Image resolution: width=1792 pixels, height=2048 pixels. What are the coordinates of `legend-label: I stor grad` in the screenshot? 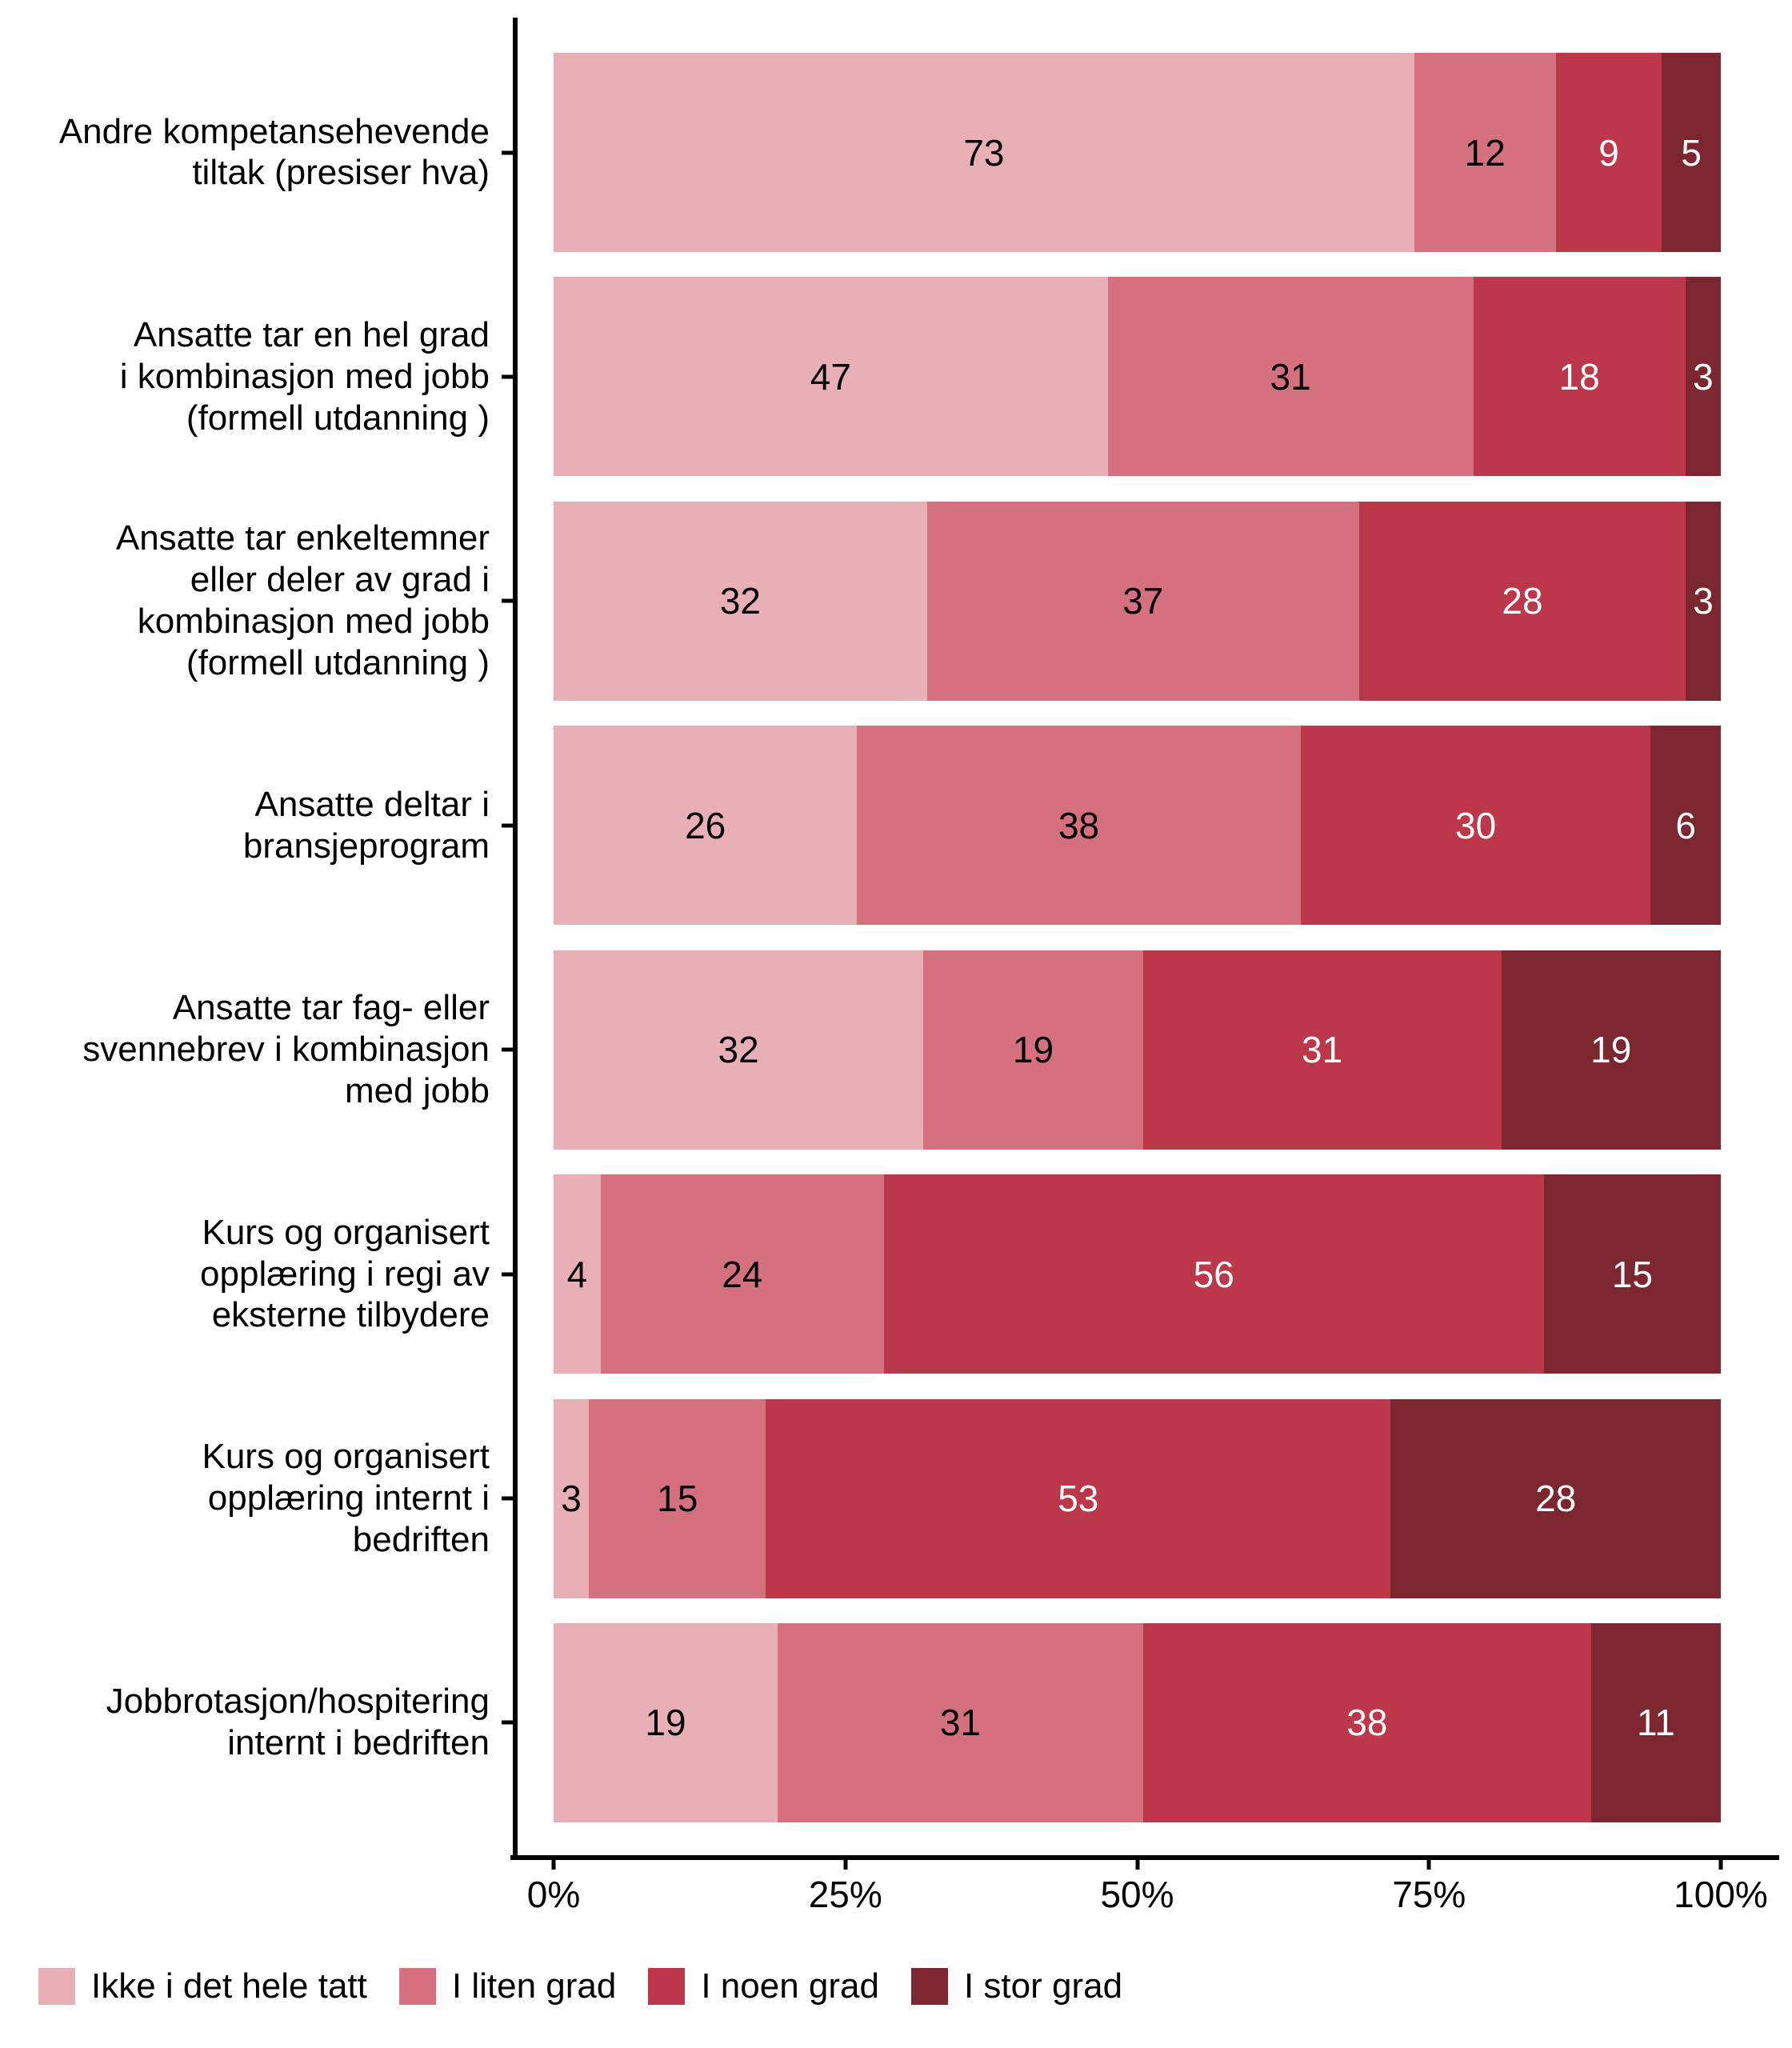 It's located at (1043, 1986).